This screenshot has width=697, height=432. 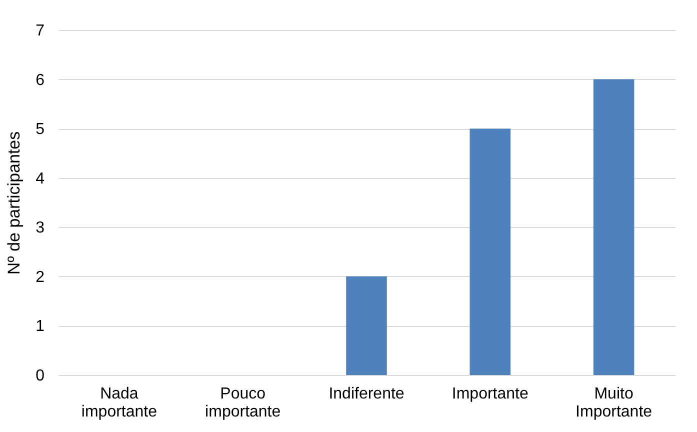 What do you see at coordinates (40, 327) in the screenshot?
I see `y-tick-label: 1` at bounding box center [40, 327].